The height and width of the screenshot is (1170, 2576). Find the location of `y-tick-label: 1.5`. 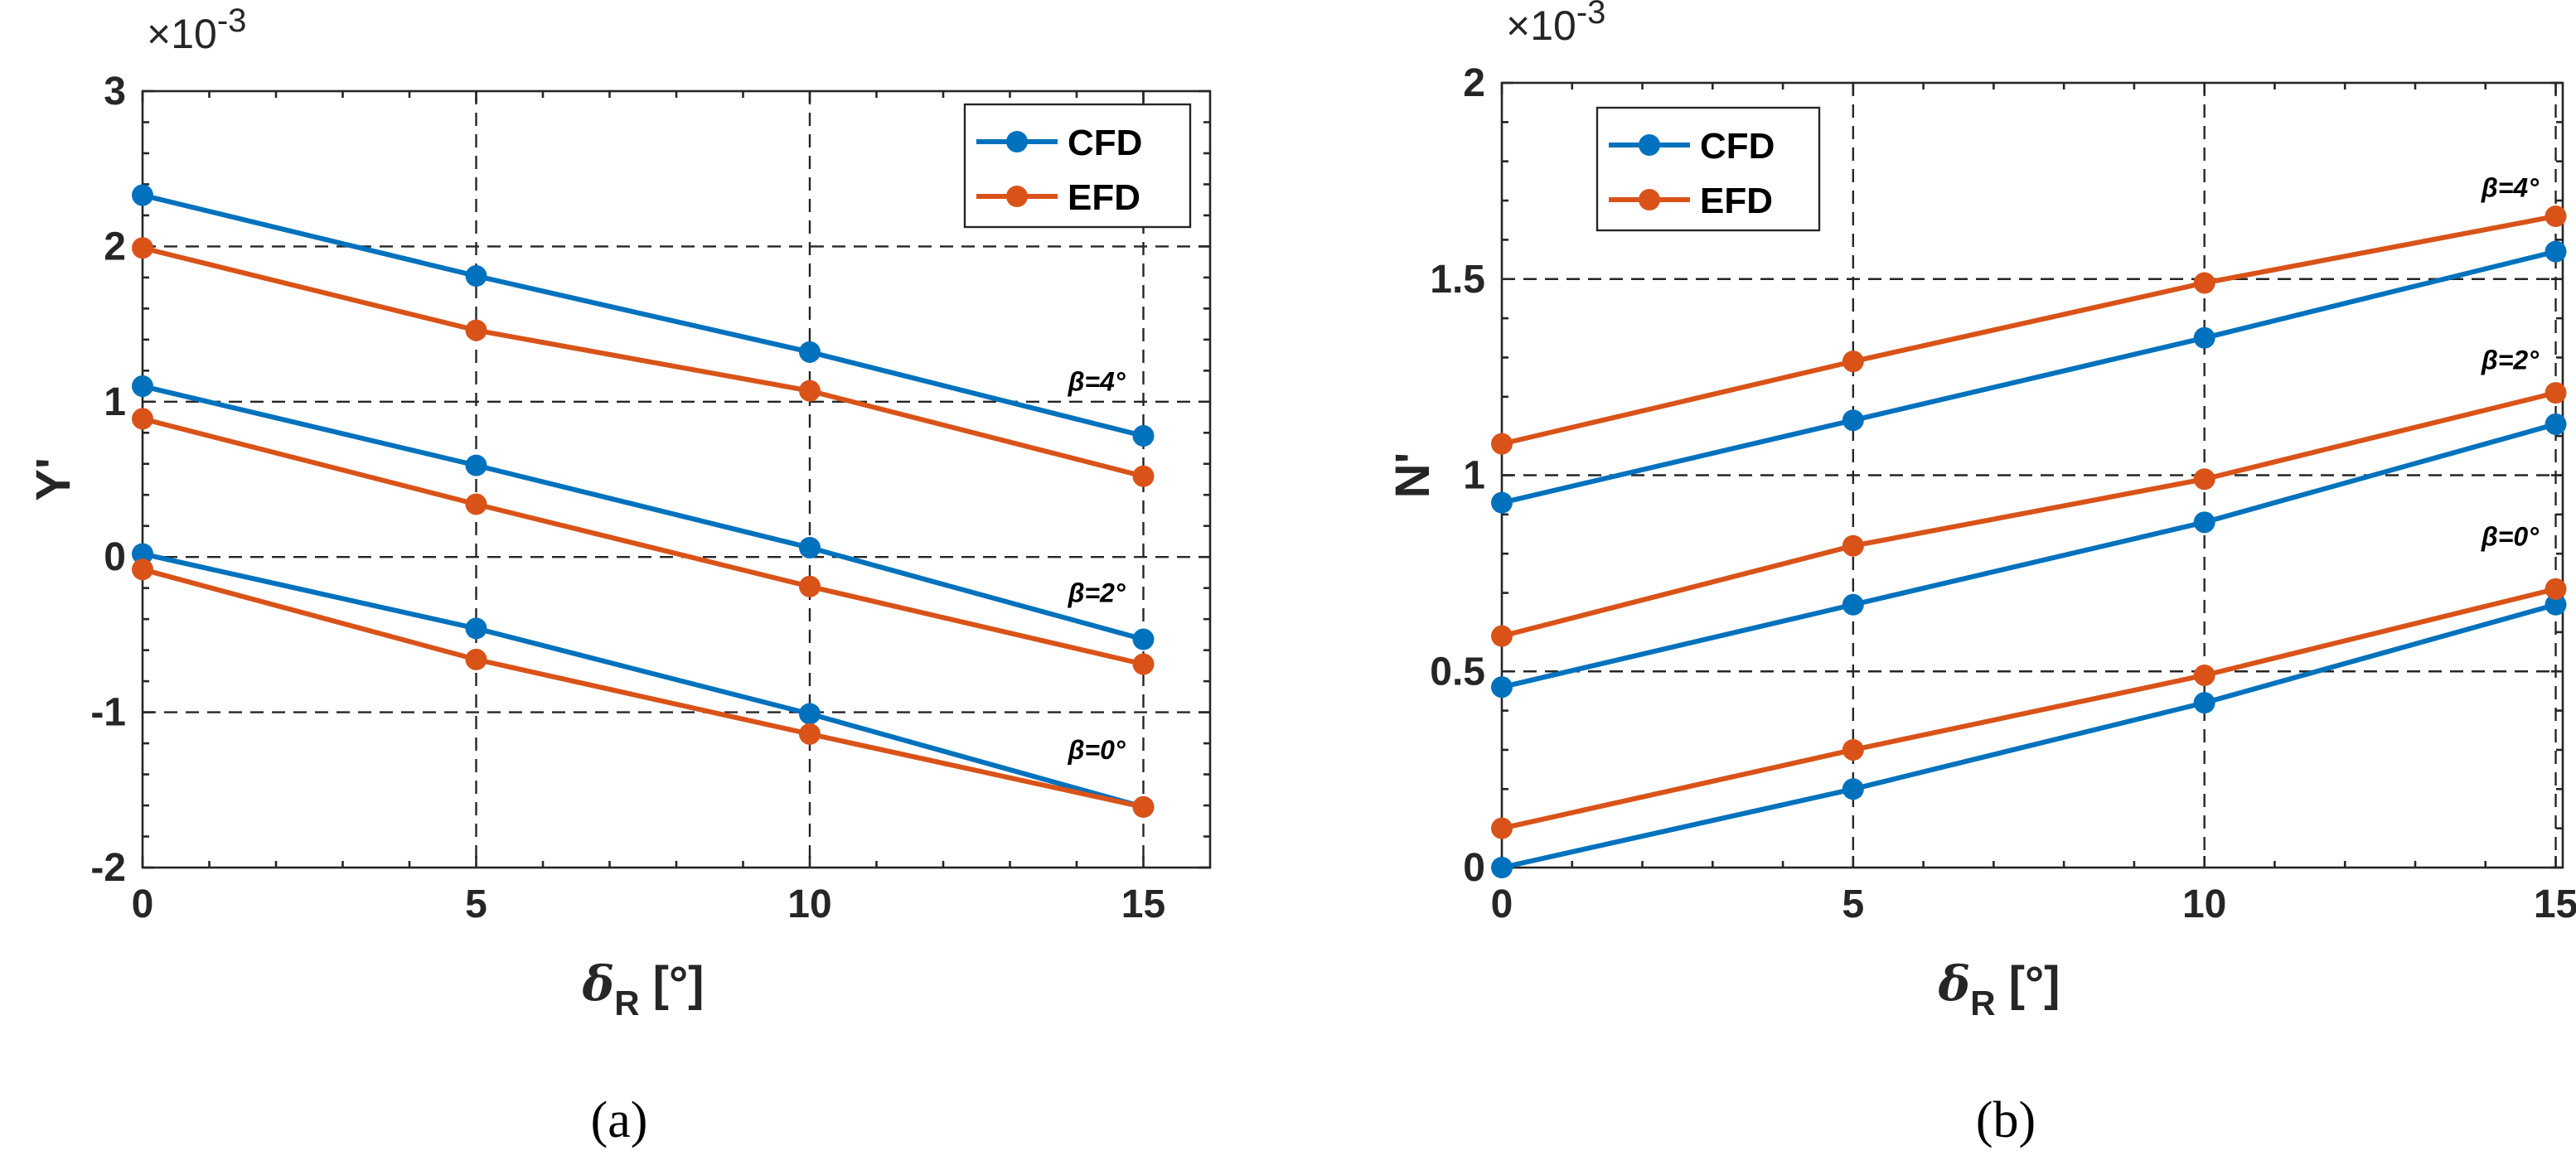

y-tick-label: 1.5 is located at coordinates (1457, 280).